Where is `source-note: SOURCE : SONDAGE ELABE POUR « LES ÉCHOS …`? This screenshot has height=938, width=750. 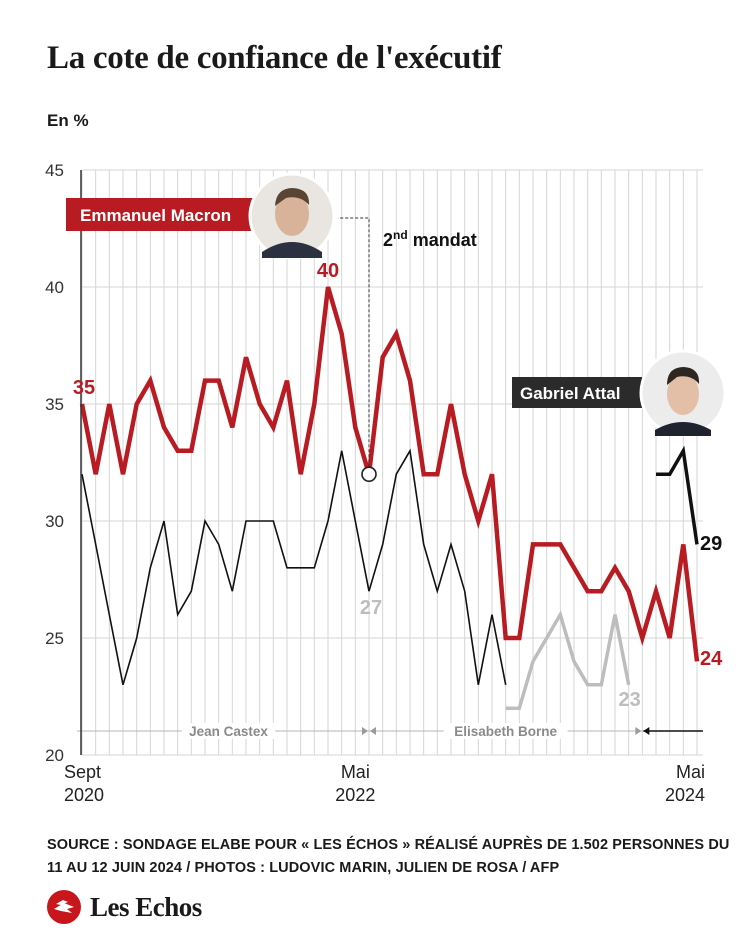
source-note: SOURCE : SONDAGE ELABE POUR « LES ÉCHOS … is located at coordinates (388, 856).